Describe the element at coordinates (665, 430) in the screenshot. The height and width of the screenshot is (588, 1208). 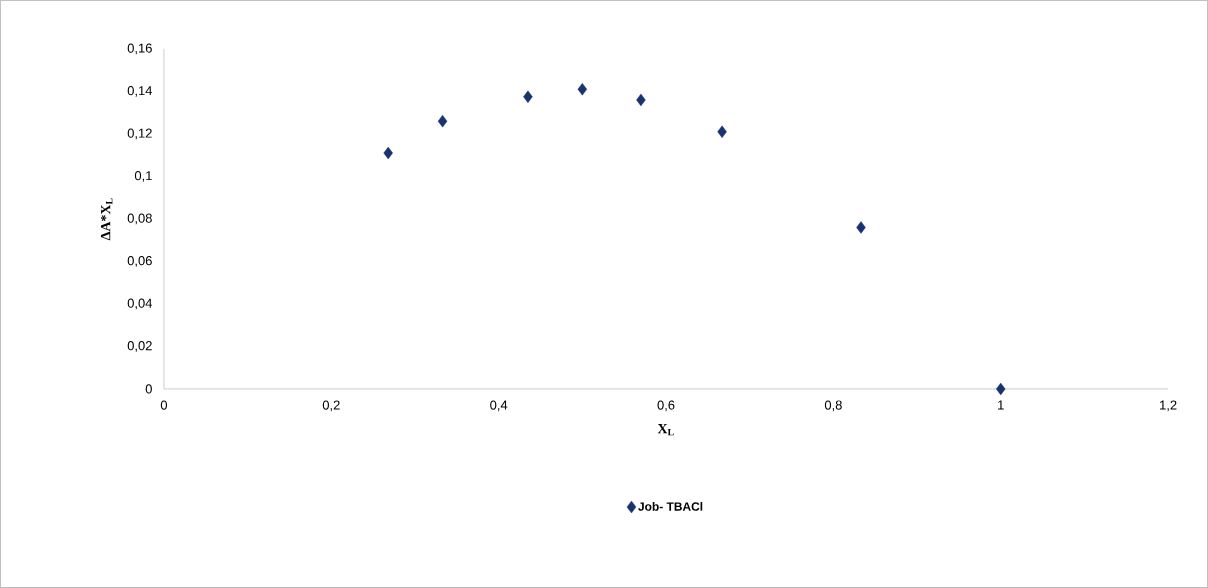
I see `x-axis-title: X$_{L}$` at that location.